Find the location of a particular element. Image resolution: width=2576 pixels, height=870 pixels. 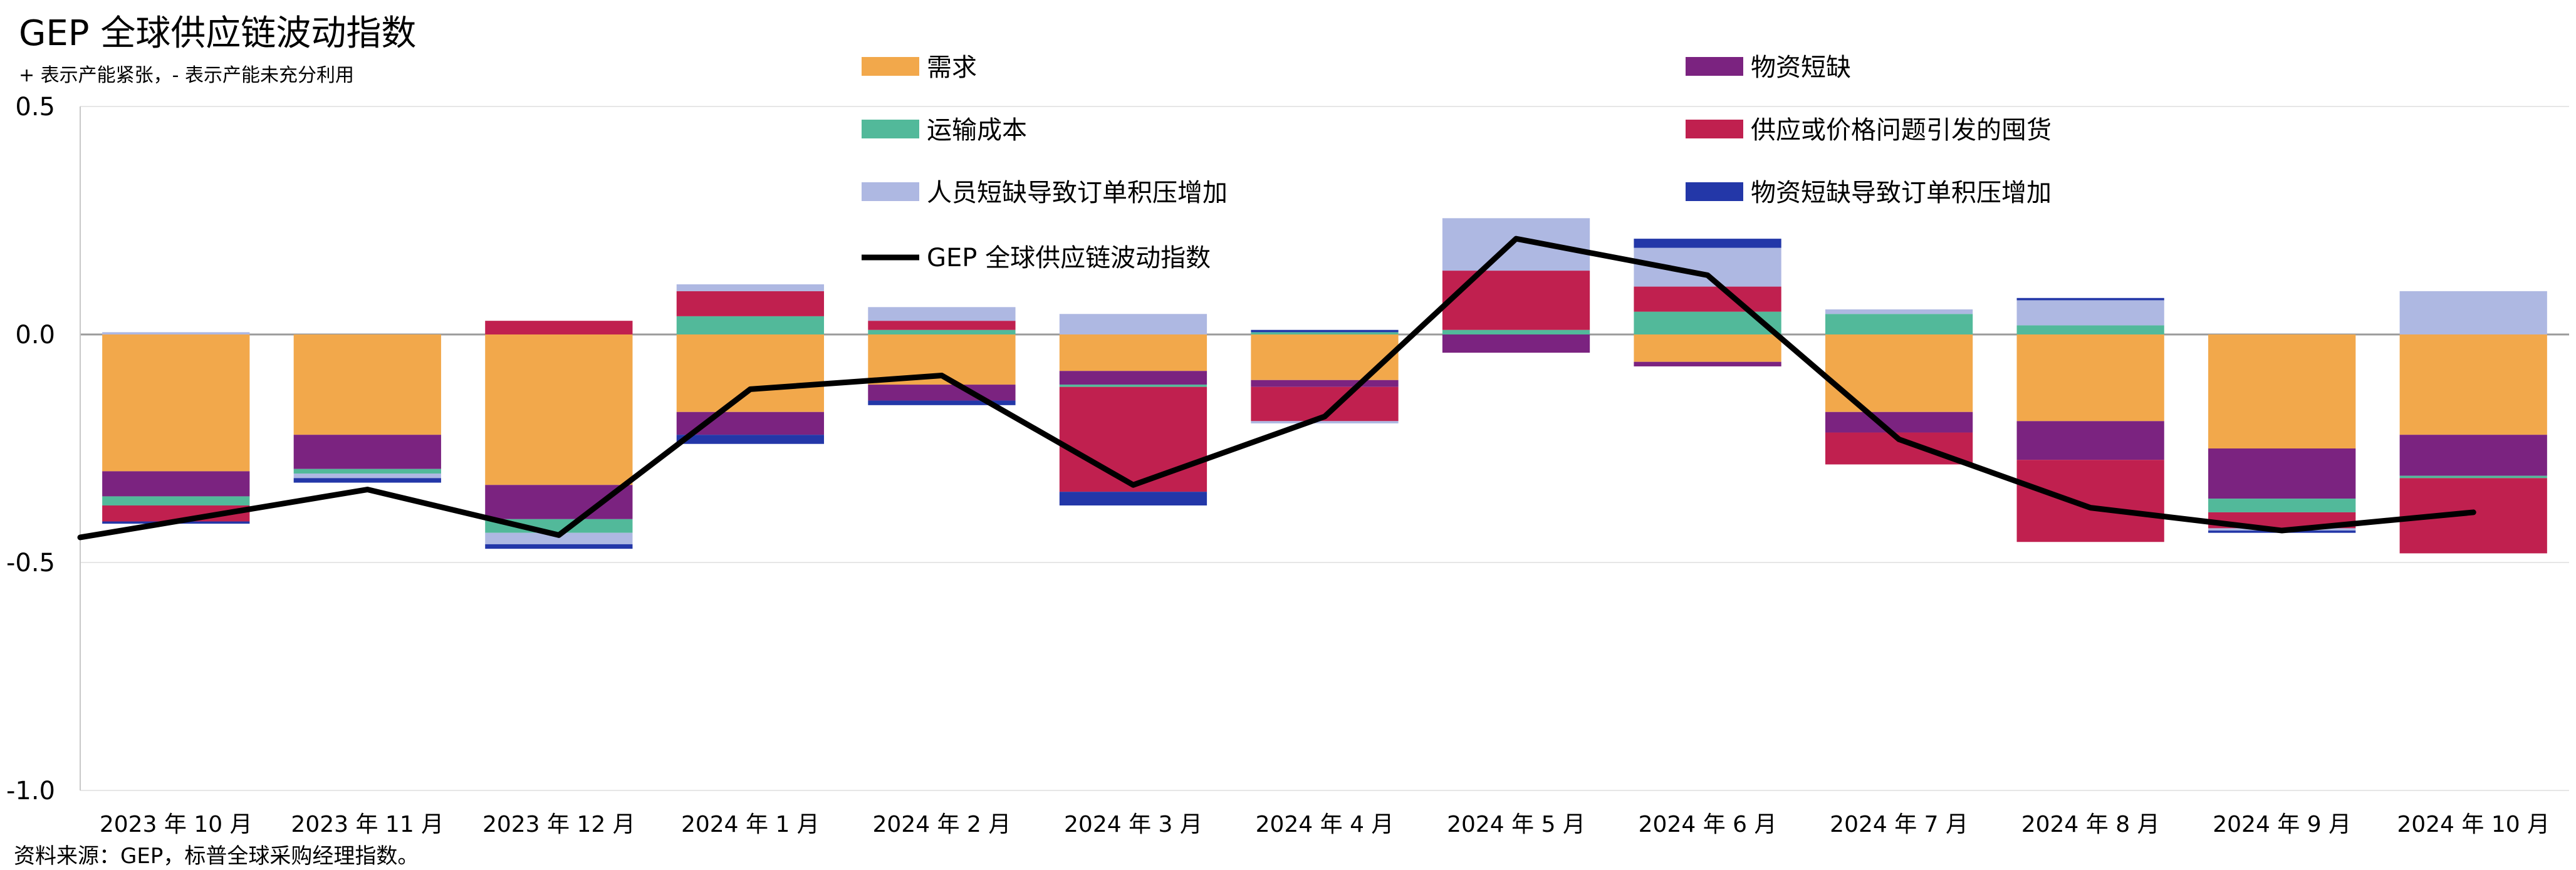

legend-label: 物资短缺 is located at coordinates (1801, 67).